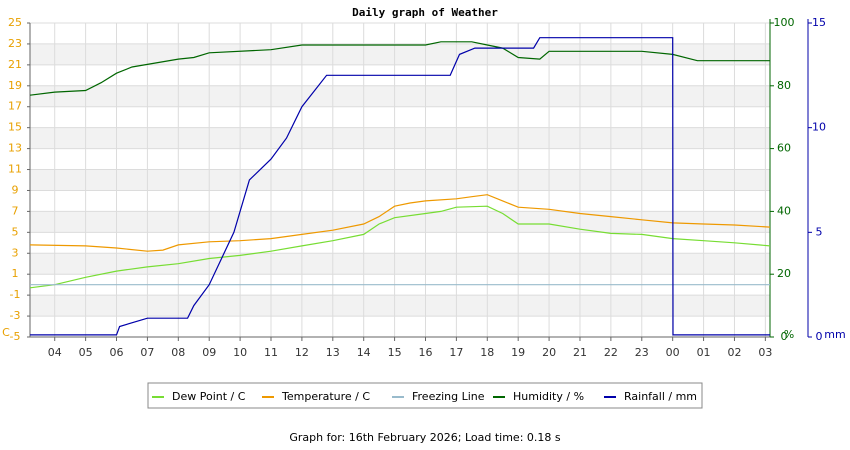 The height and width of the screenshot is (450, 850). What do you see at coordinates (673, 352) in the screenshot?
I see `x-tick-label: 00` at bounding box center [673, 352].